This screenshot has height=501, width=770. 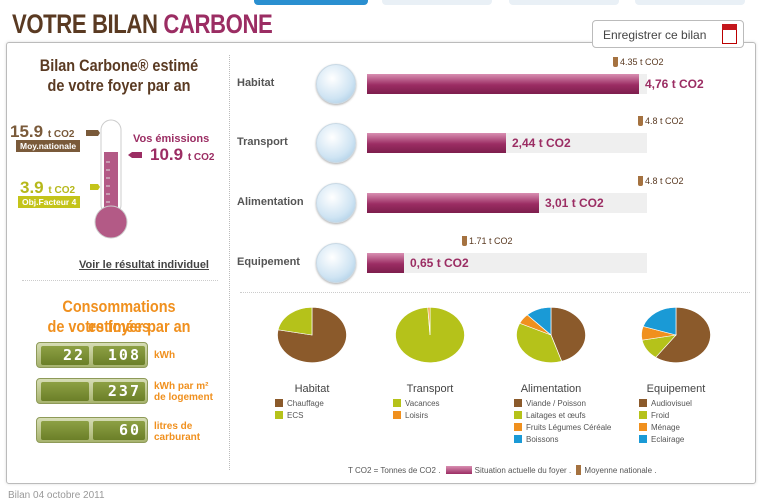 I want to click on pie-title: Transport, so click(x=430, y=389).